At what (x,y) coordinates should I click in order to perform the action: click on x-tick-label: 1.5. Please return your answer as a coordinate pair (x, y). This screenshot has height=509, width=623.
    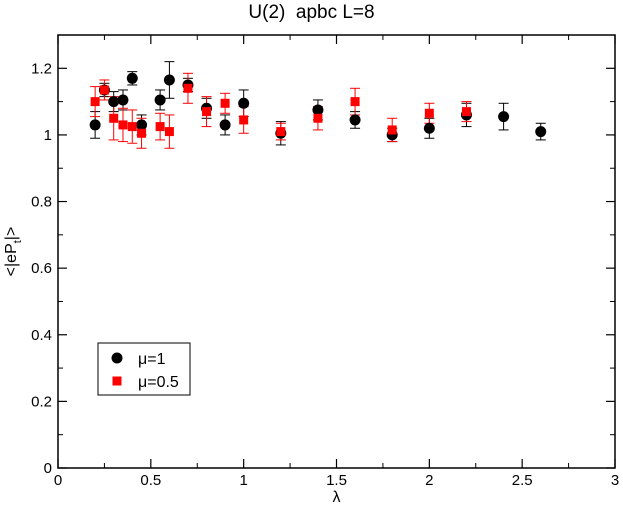
    Looking at the image, I should click on (336, 480).